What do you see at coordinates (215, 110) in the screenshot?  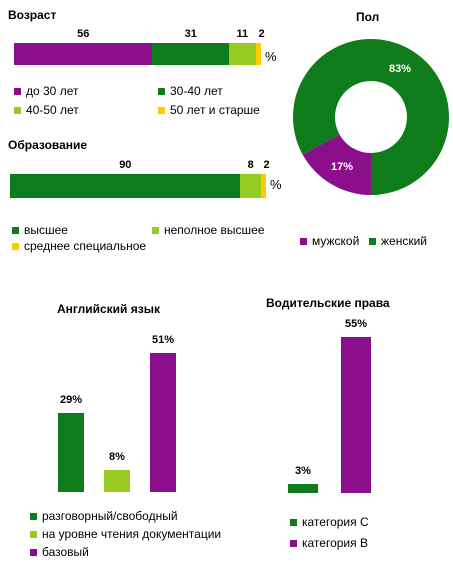 I see `legend-label: 50 лет и старше` at bounding box center [215, 110].